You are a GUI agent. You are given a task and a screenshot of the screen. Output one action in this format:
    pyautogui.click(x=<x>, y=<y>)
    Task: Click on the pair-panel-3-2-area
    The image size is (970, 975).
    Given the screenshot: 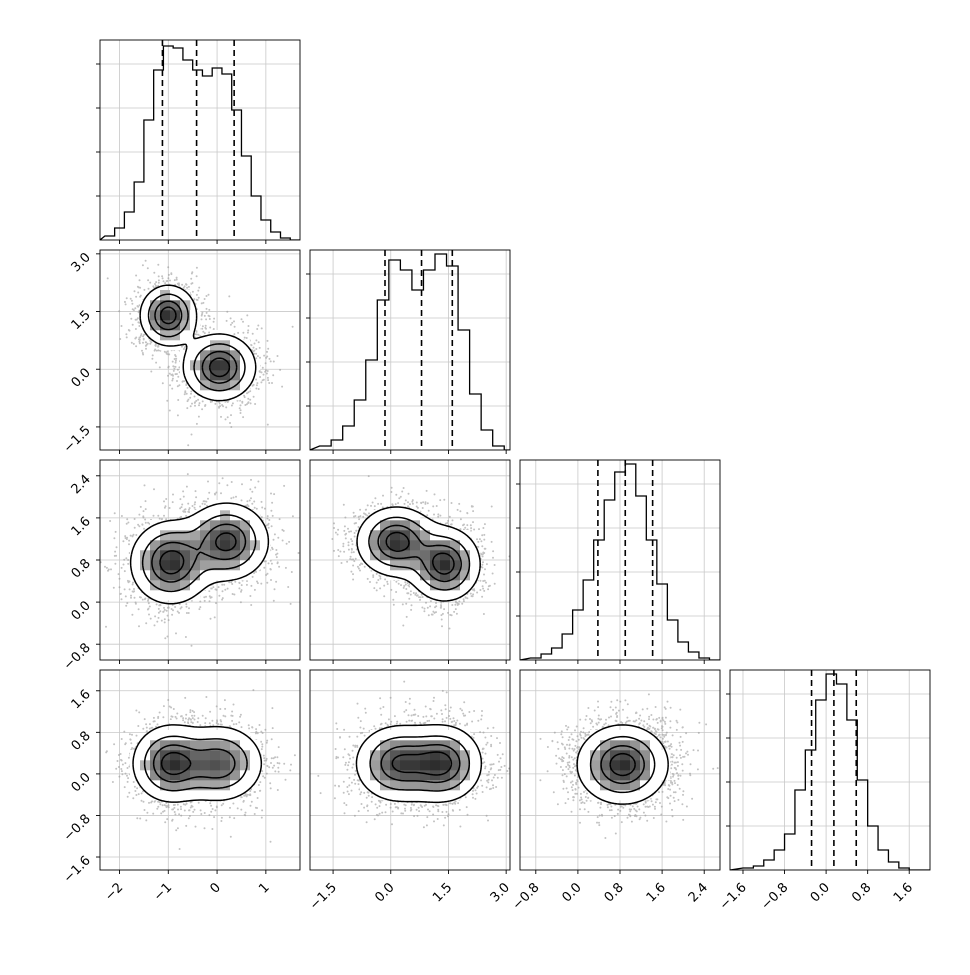 What is the action you would take?
    pyautogui.click(x=410, y=560)
    